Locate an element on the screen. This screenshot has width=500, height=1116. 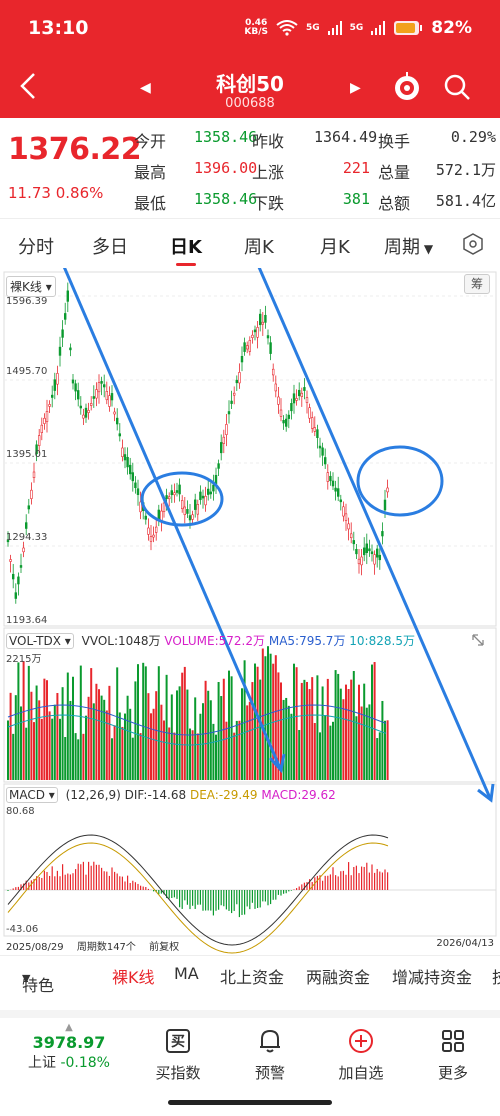
tab-northbound: 北上资金 is located at coordinates (252, 977).